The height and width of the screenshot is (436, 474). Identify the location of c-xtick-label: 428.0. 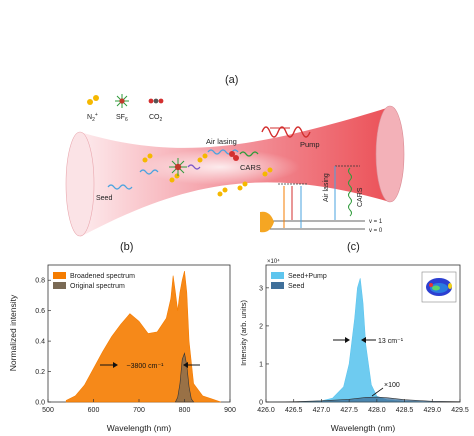
(377, 410).